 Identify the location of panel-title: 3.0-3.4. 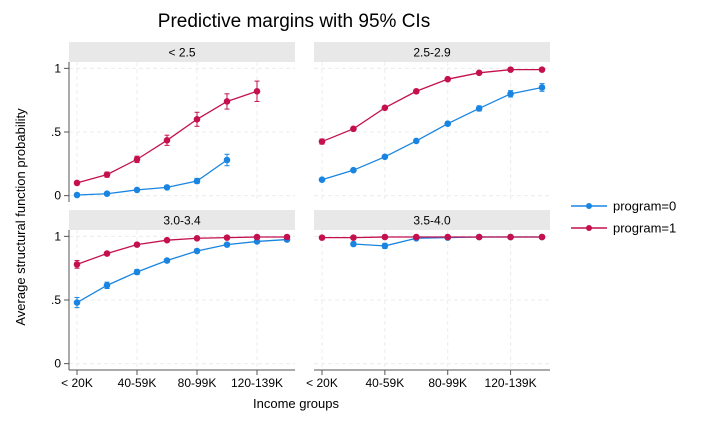
(182, 221).